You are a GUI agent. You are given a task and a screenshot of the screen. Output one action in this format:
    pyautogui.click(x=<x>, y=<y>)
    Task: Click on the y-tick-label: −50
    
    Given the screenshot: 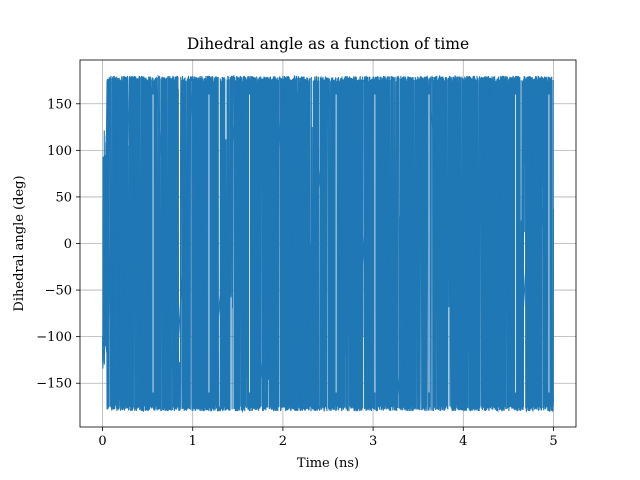 What is the action you would take?
    pyautogui.click(x=58, y=291)
    